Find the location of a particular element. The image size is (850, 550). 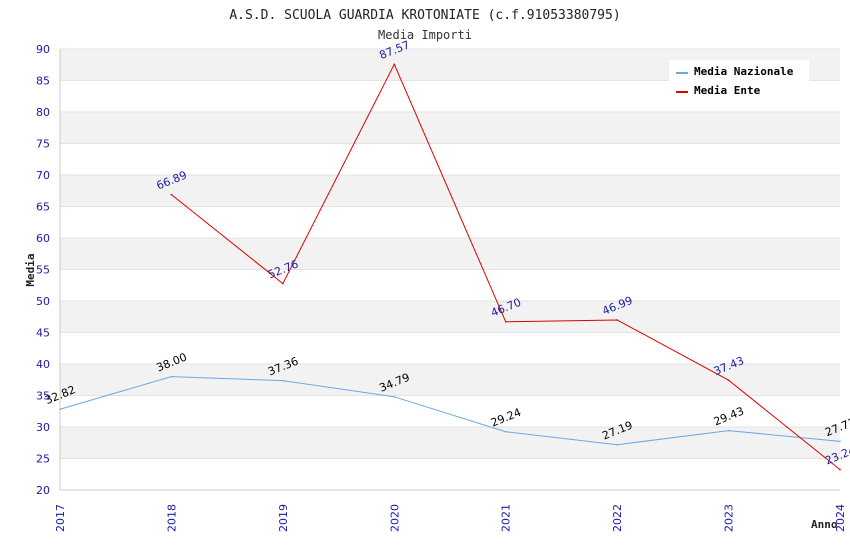

x-tick-label: 2022 is located at coordinates (617, 518).